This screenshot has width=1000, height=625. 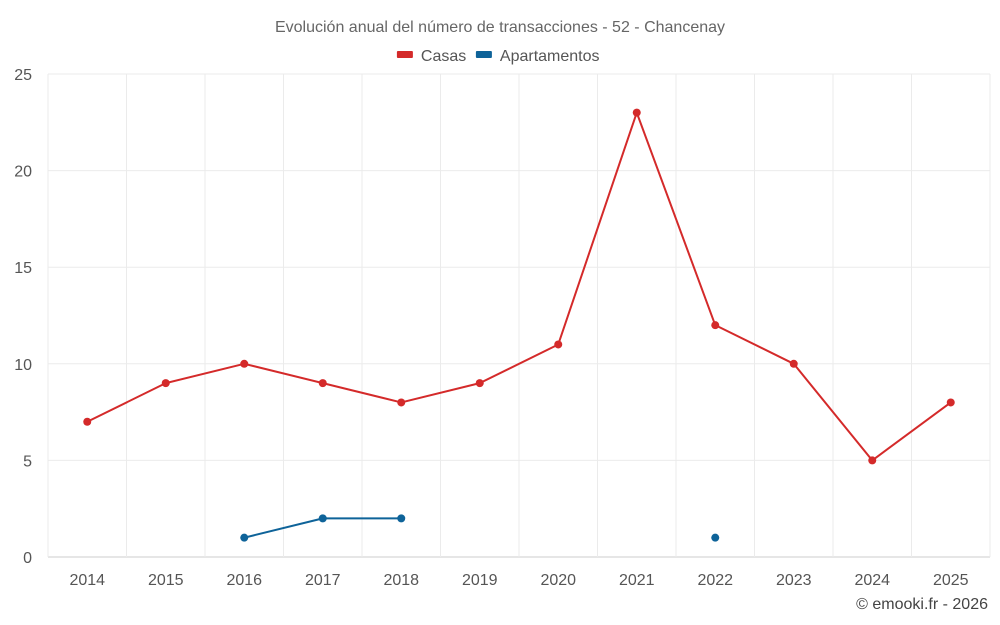 What do you see at coordinates (480, 528) in the screenshot?
I see `series-apartamentos` at bounding box center [480, 528].